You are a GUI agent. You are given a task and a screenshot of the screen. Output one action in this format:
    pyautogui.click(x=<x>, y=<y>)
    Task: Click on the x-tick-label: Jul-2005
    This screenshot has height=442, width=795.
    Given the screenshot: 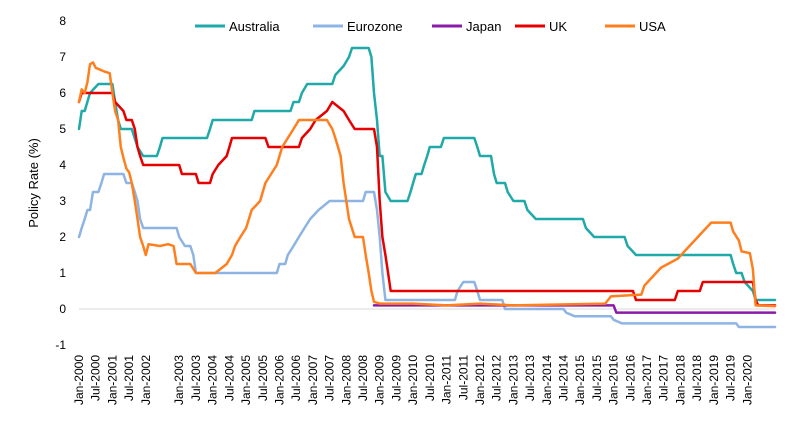 What is the action you would take?
    pyautogui.click(x=263, y=378)
    